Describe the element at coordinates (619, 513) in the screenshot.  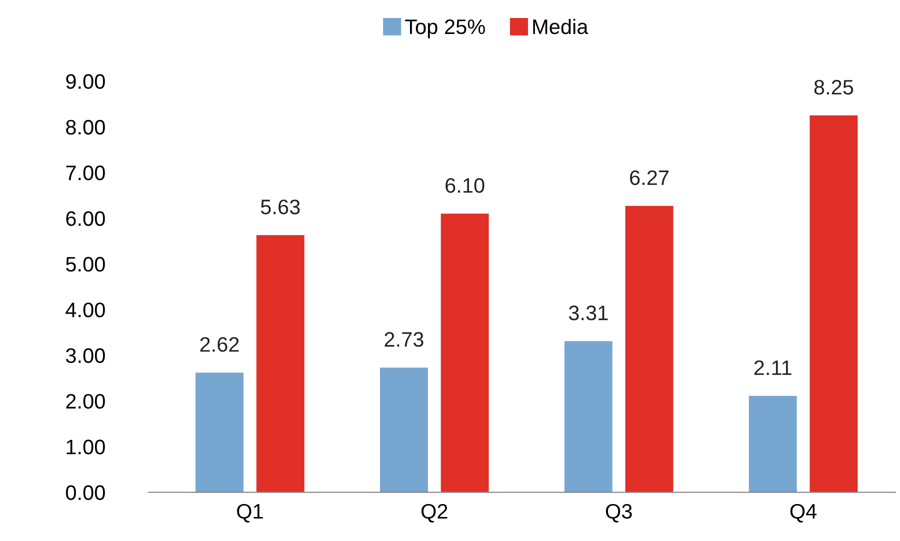
I see `x-tick-label: Q3` at that location.